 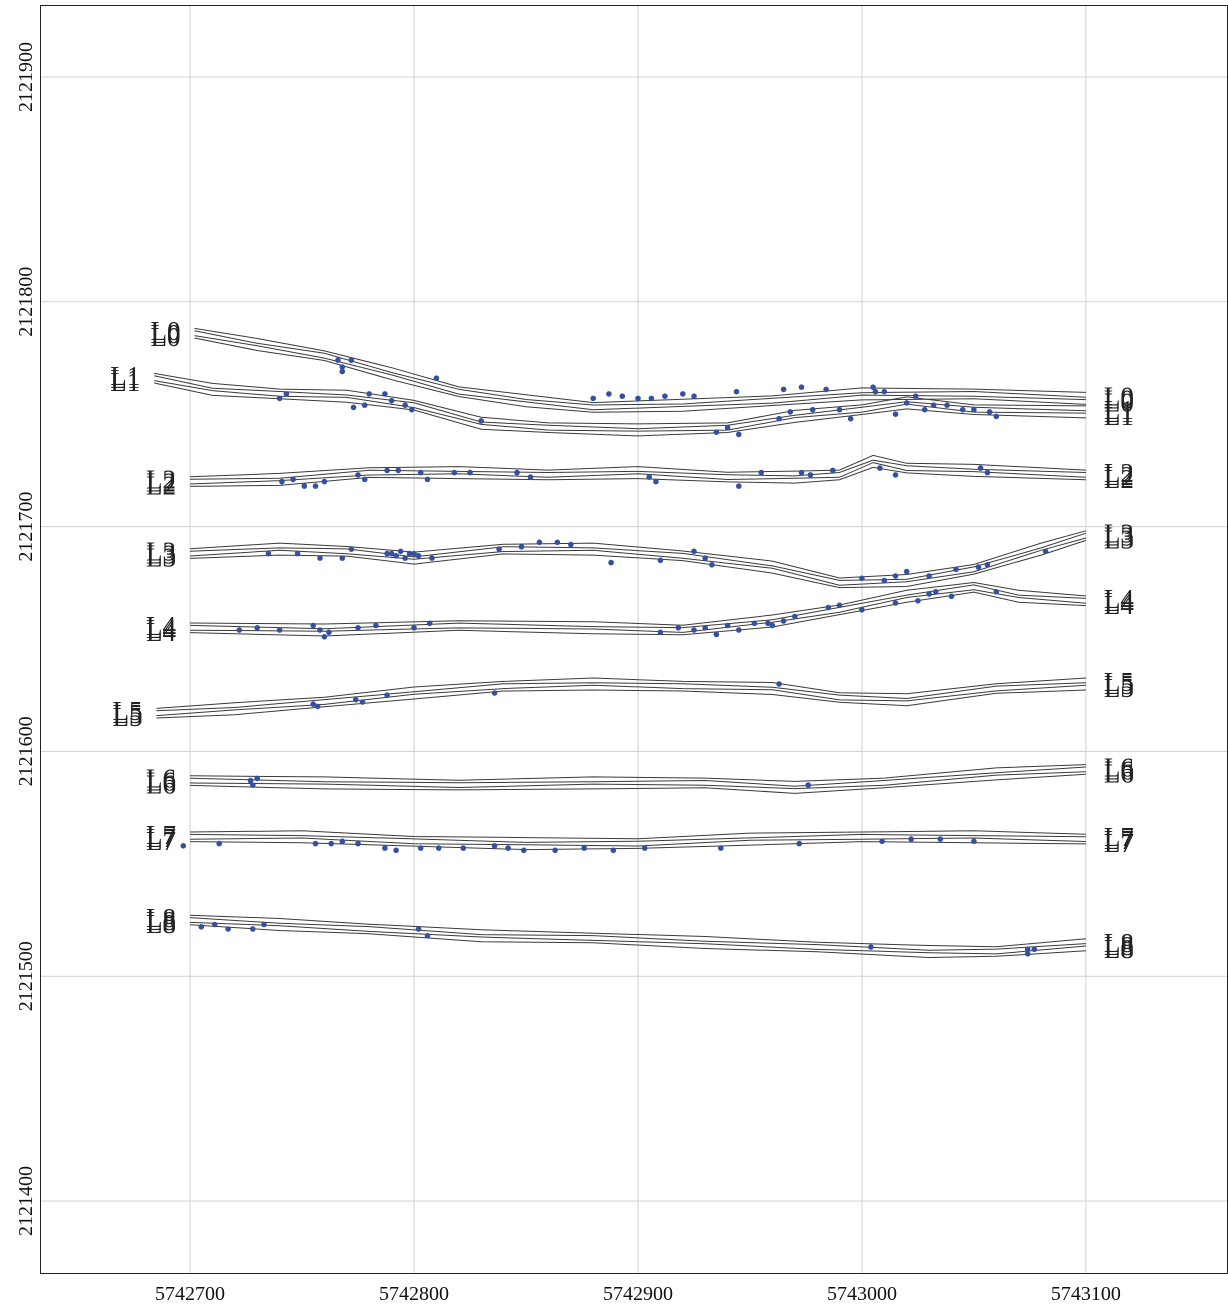 What do you see at coordinates (638, 842) in the screenshot?
I see `survey-line-l7` at bounding box center [638, 842].